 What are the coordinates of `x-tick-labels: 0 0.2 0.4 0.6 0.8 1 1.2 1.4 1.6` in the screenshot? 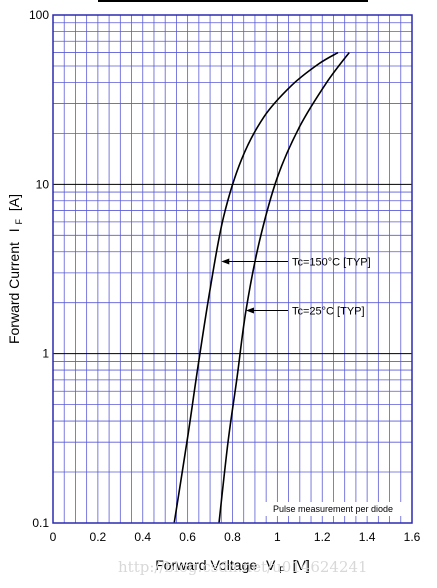 It's located at (235, 537).